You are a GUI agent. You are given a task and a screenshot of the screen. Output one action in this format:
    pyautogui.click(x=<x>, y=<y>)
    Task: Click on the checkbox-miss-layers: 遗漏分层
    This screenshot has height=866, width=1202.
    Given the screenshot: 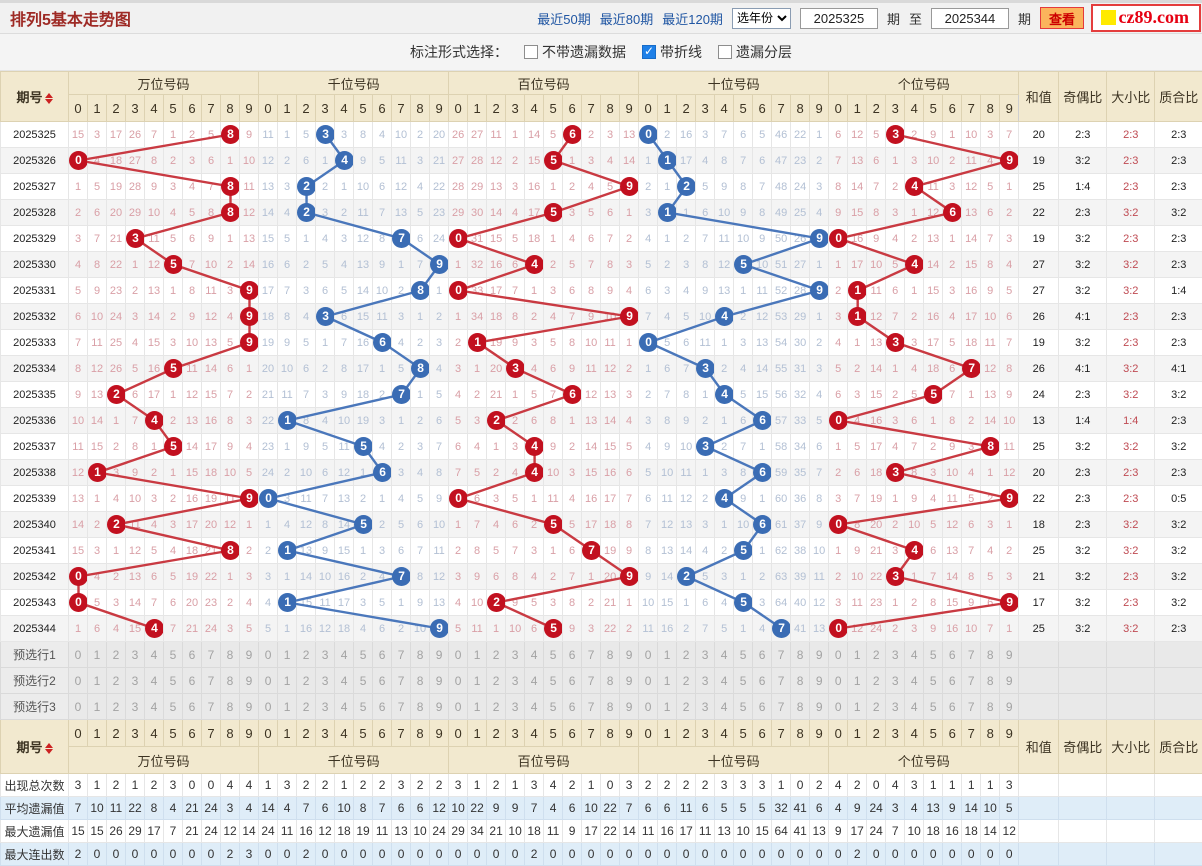 What is the action you would take?
    pyautogui.click(x=755, y=52)
    